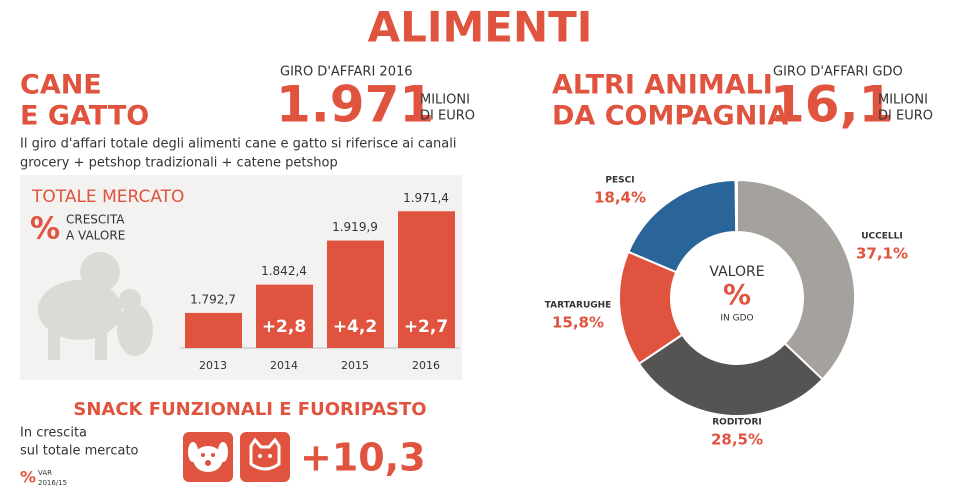  What do you see at coordinates (736, 272) in the screenshot?
I see `center-text: VALORE` at bounding box center [736, 272].